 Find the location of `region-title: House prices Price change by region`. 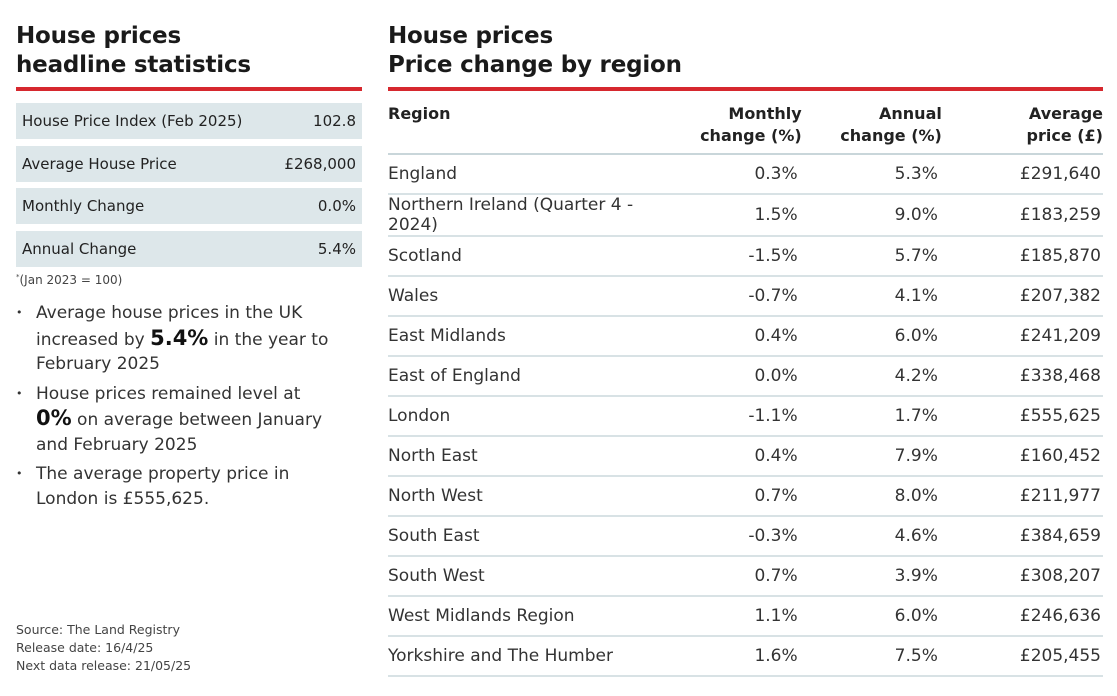

region-title: House prices Price change by region is located at coordinates (745, 56).